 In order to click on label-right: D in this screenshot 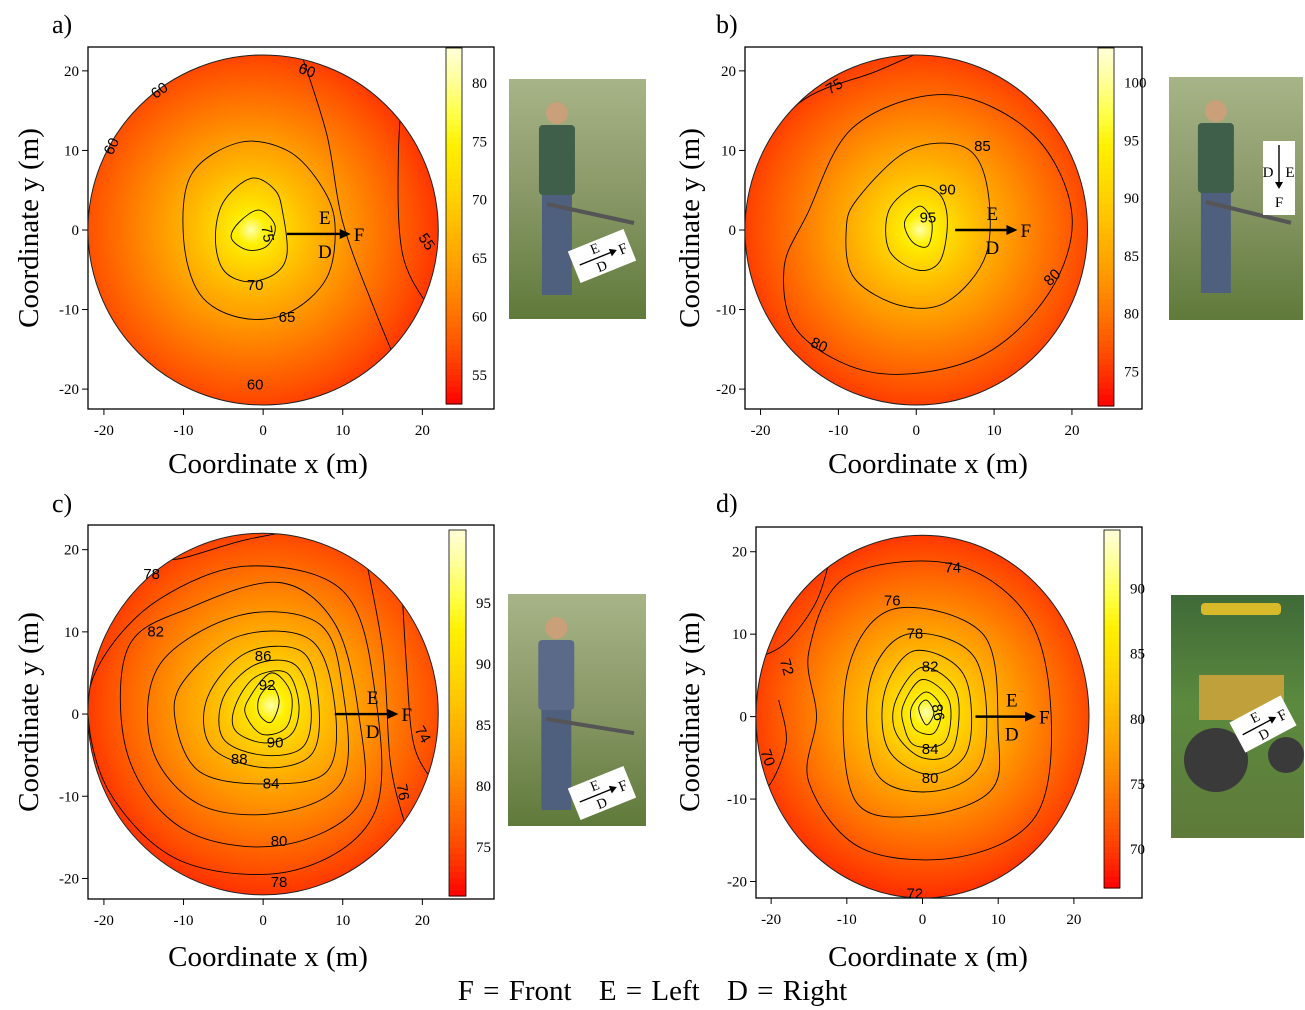, I will do `click(373, 732)`.